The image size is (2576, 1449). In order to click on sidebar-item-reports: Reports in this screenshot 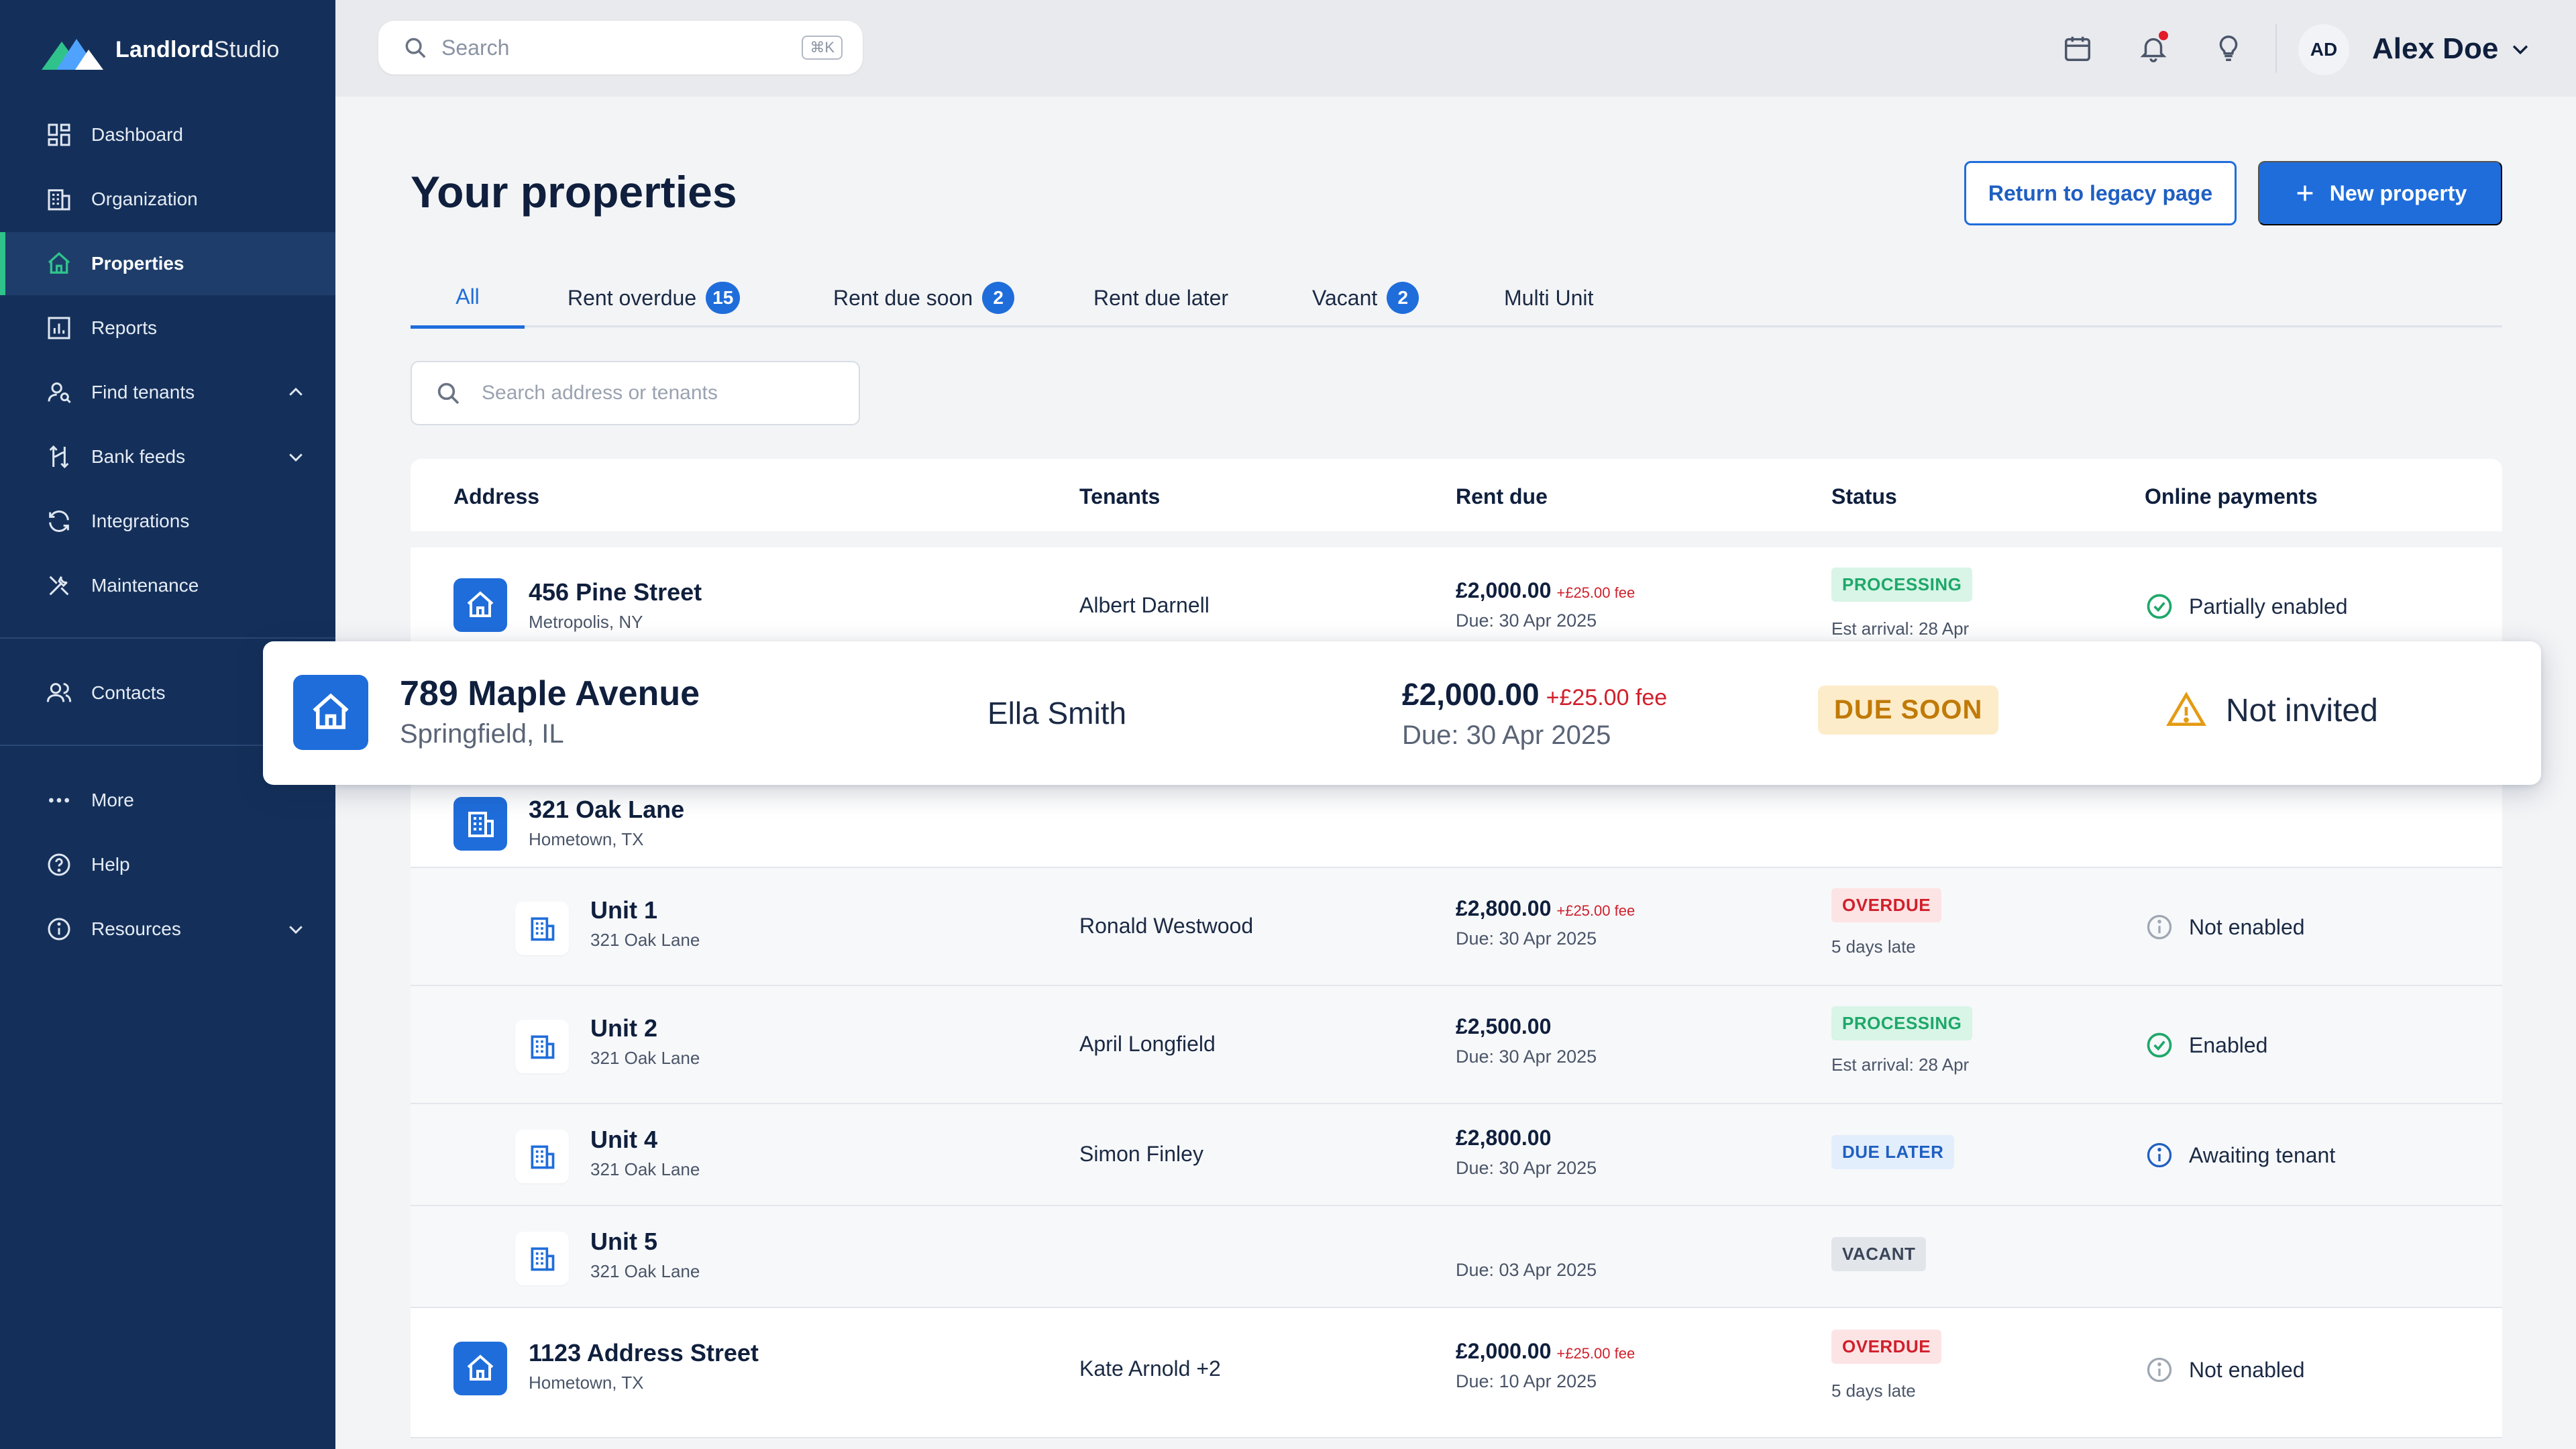, I will do `click(167, 328)`.